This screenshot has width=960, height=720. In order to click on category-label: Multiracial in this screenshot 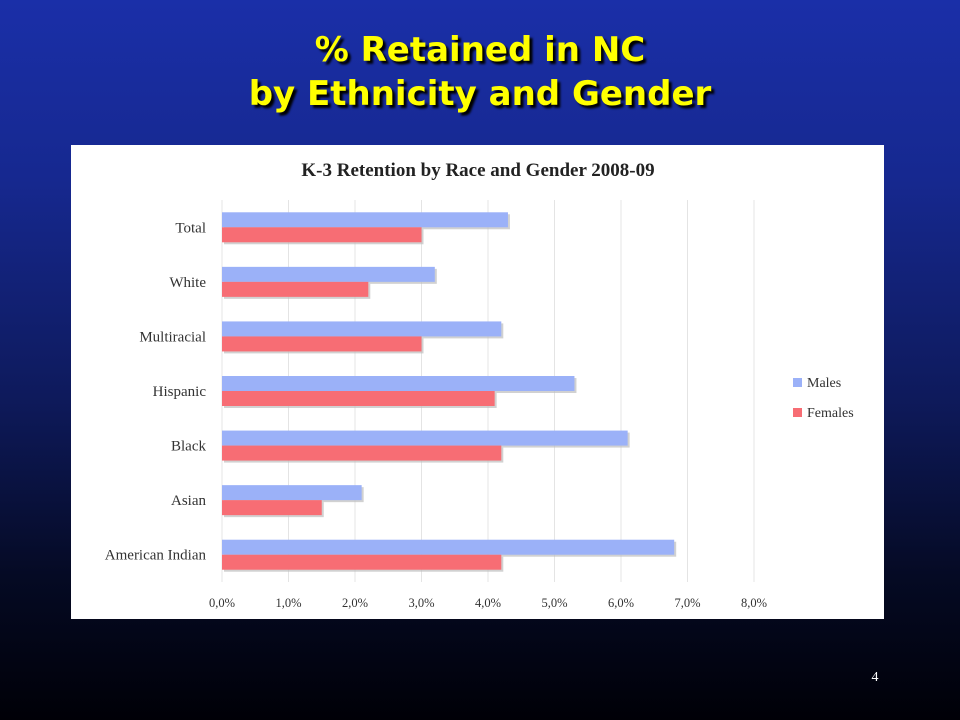, I will do `click(172, 337)`.